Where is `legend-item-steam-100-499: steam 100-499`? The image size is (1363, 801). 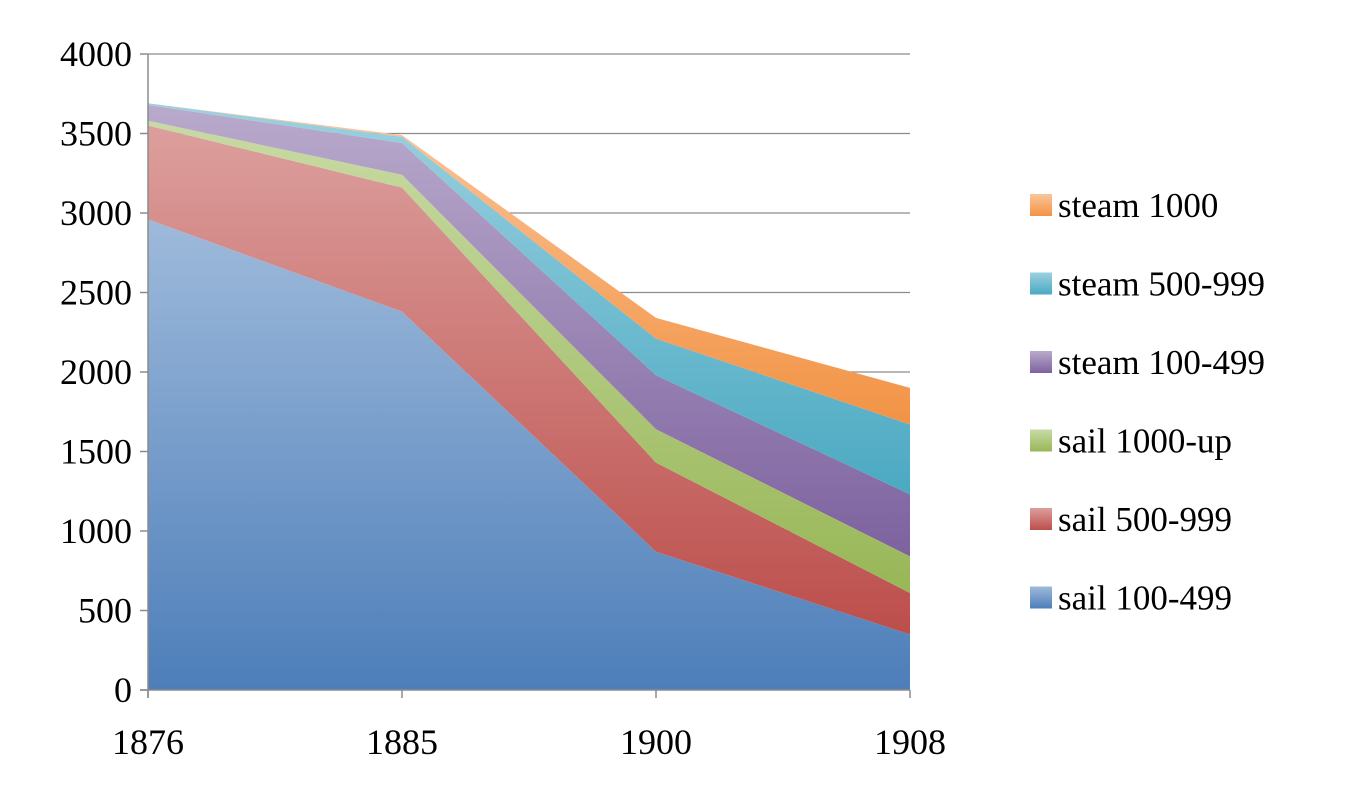 legend-item-steam-100-499: steam 100-499 is located at coordinates (1147, 362).